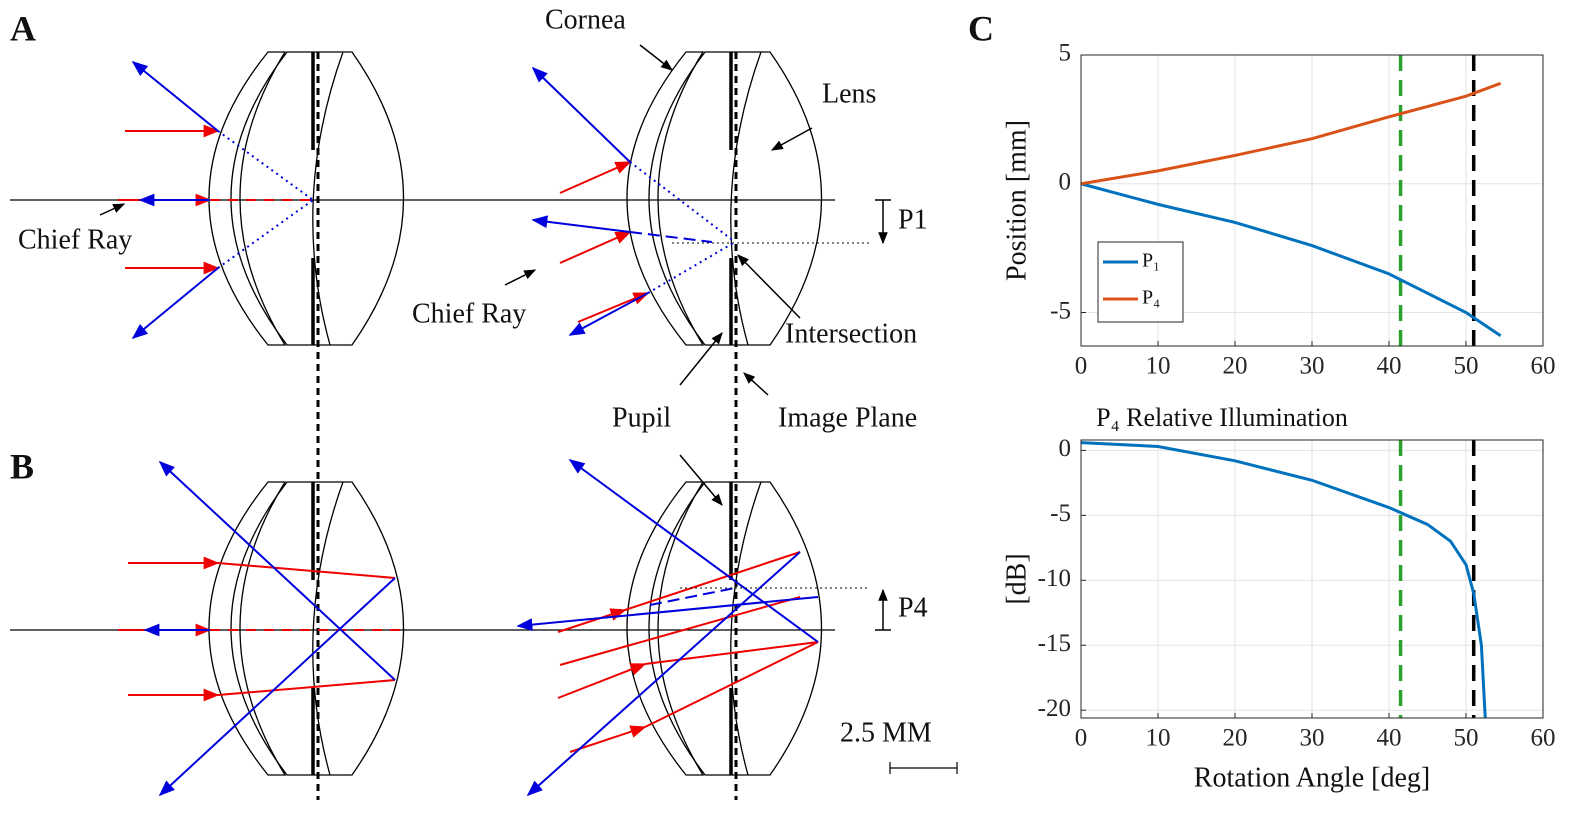 This screenshot has width=1596, height=816. I want to click on legend-label: P₁, so click(1151, 261).